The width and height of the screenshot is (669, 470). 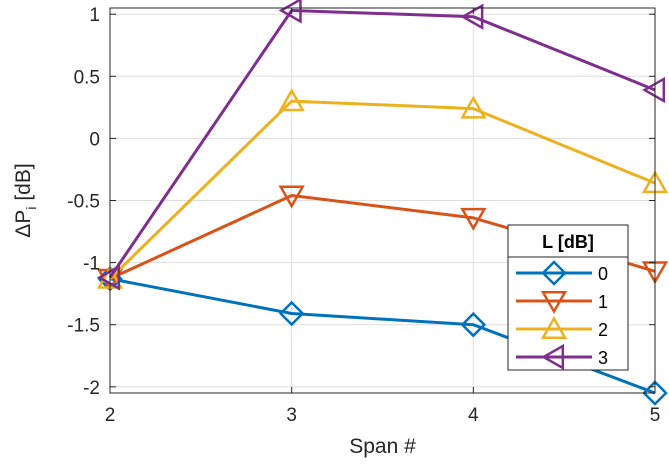 I want to click on y-tick-label: -0.5, so click(x=83, y=202).